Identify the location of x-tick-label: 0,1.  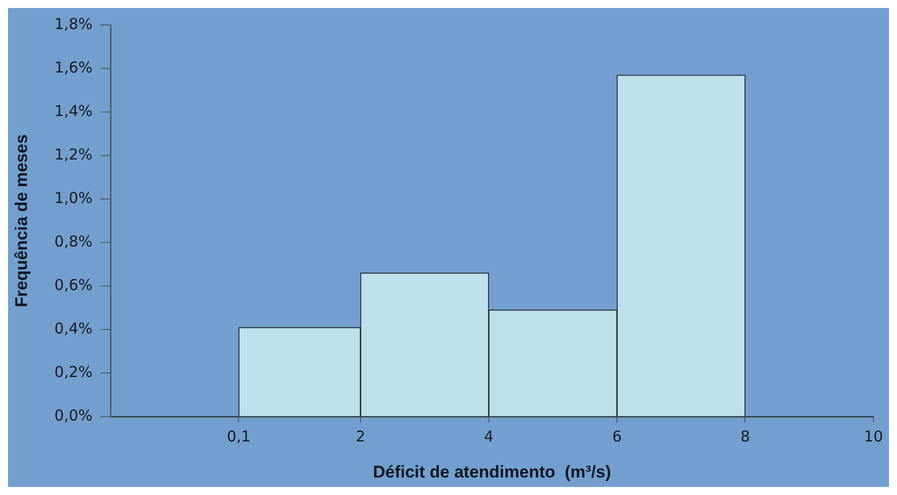
(238, 436).